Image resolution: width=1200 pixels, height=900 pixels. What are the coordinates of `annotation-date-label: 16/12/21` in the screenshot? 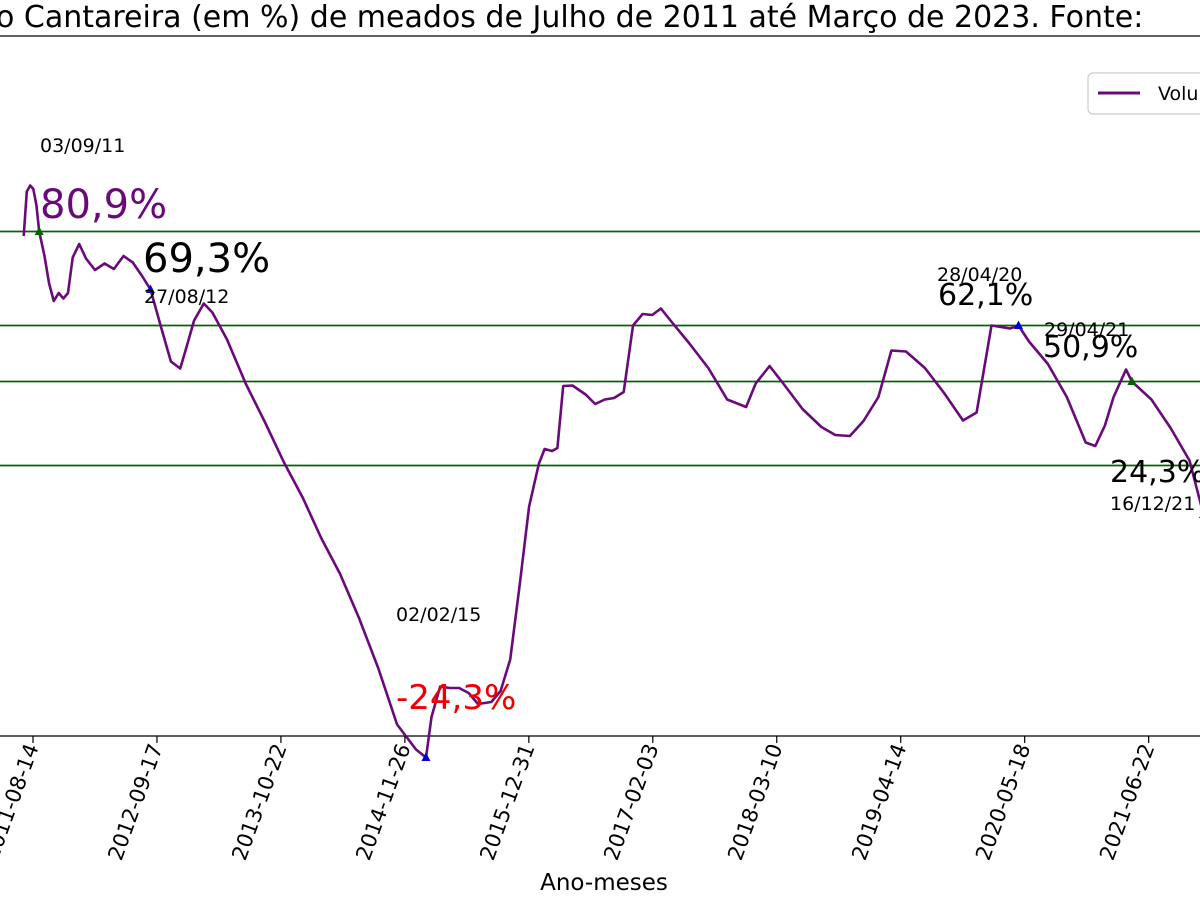 It's located at (1152, 504).